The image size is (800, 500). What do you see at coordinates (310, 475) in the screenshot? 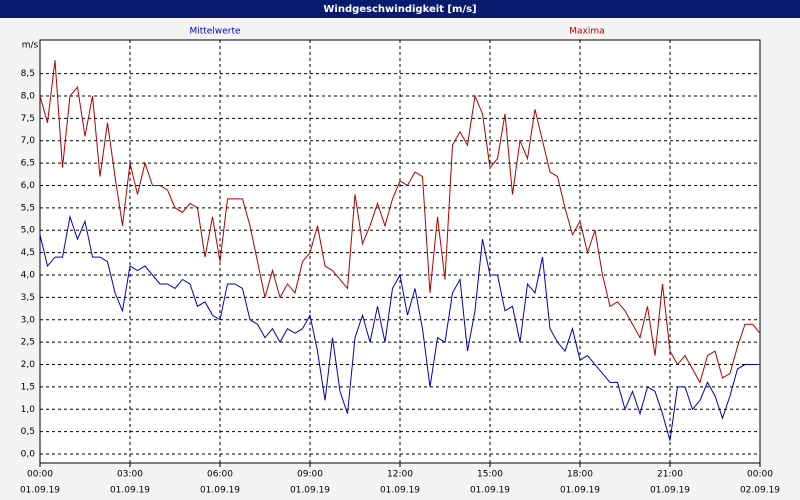
I see `x-tick-label: 09:00` at bounding box center [310, 475].